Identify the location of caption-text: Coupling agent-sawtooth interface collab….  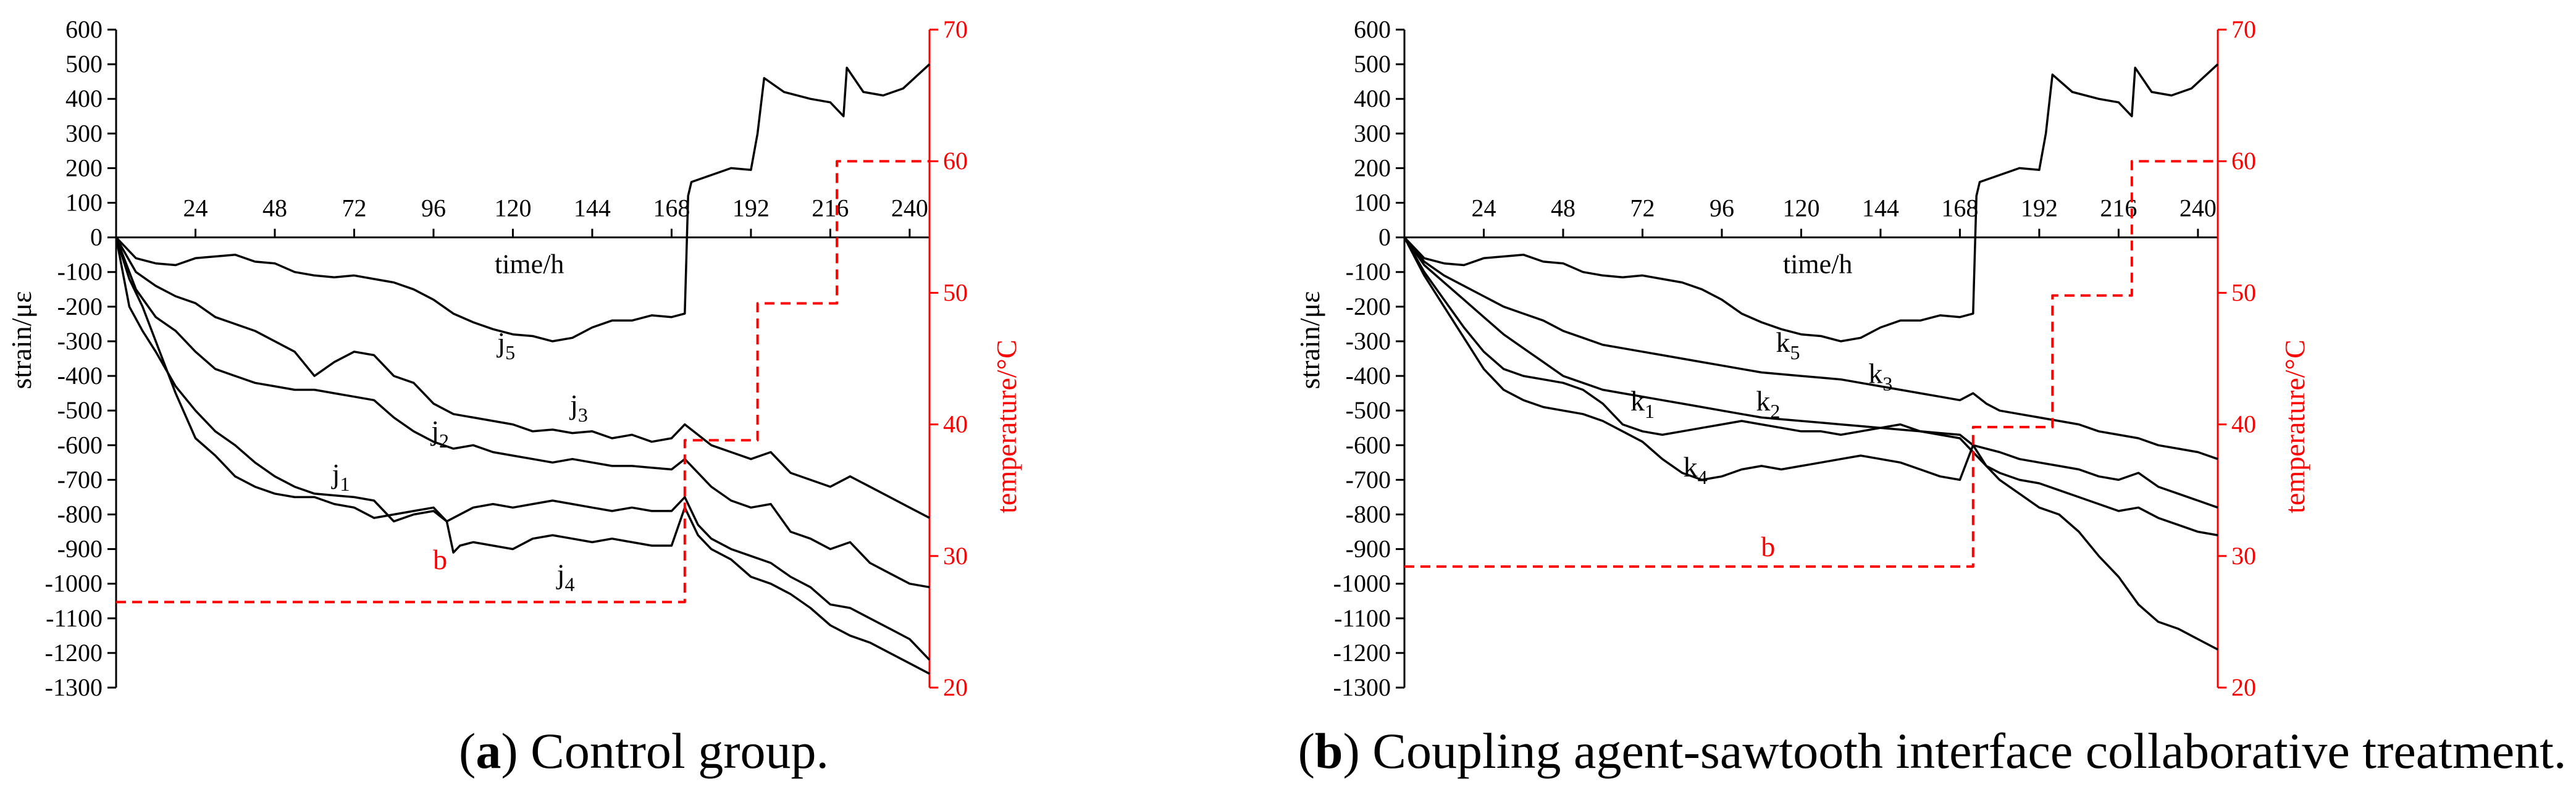
(1963, 751).